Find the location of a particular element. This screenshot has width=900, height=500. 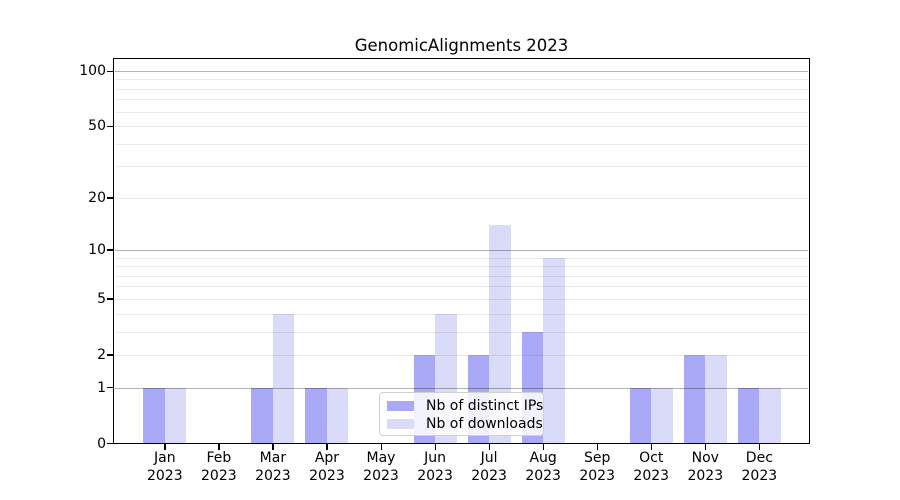

x-axis-tick-label: Jul 2023 is located at coordinates (489, 467).